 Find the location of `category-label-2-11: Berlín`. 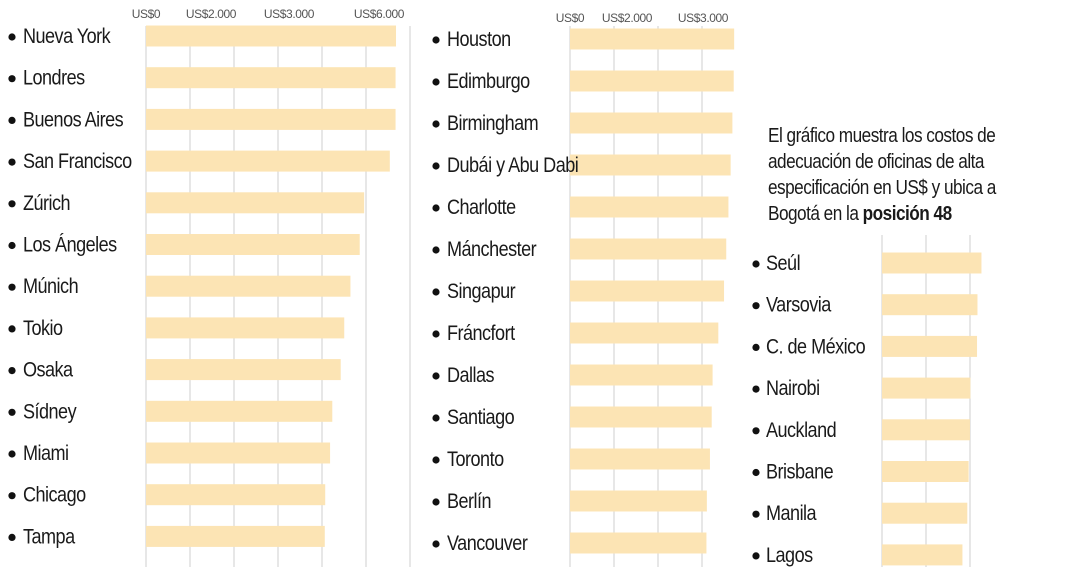

category-label-2-11: Berlín is located at coordinates (469, 502).